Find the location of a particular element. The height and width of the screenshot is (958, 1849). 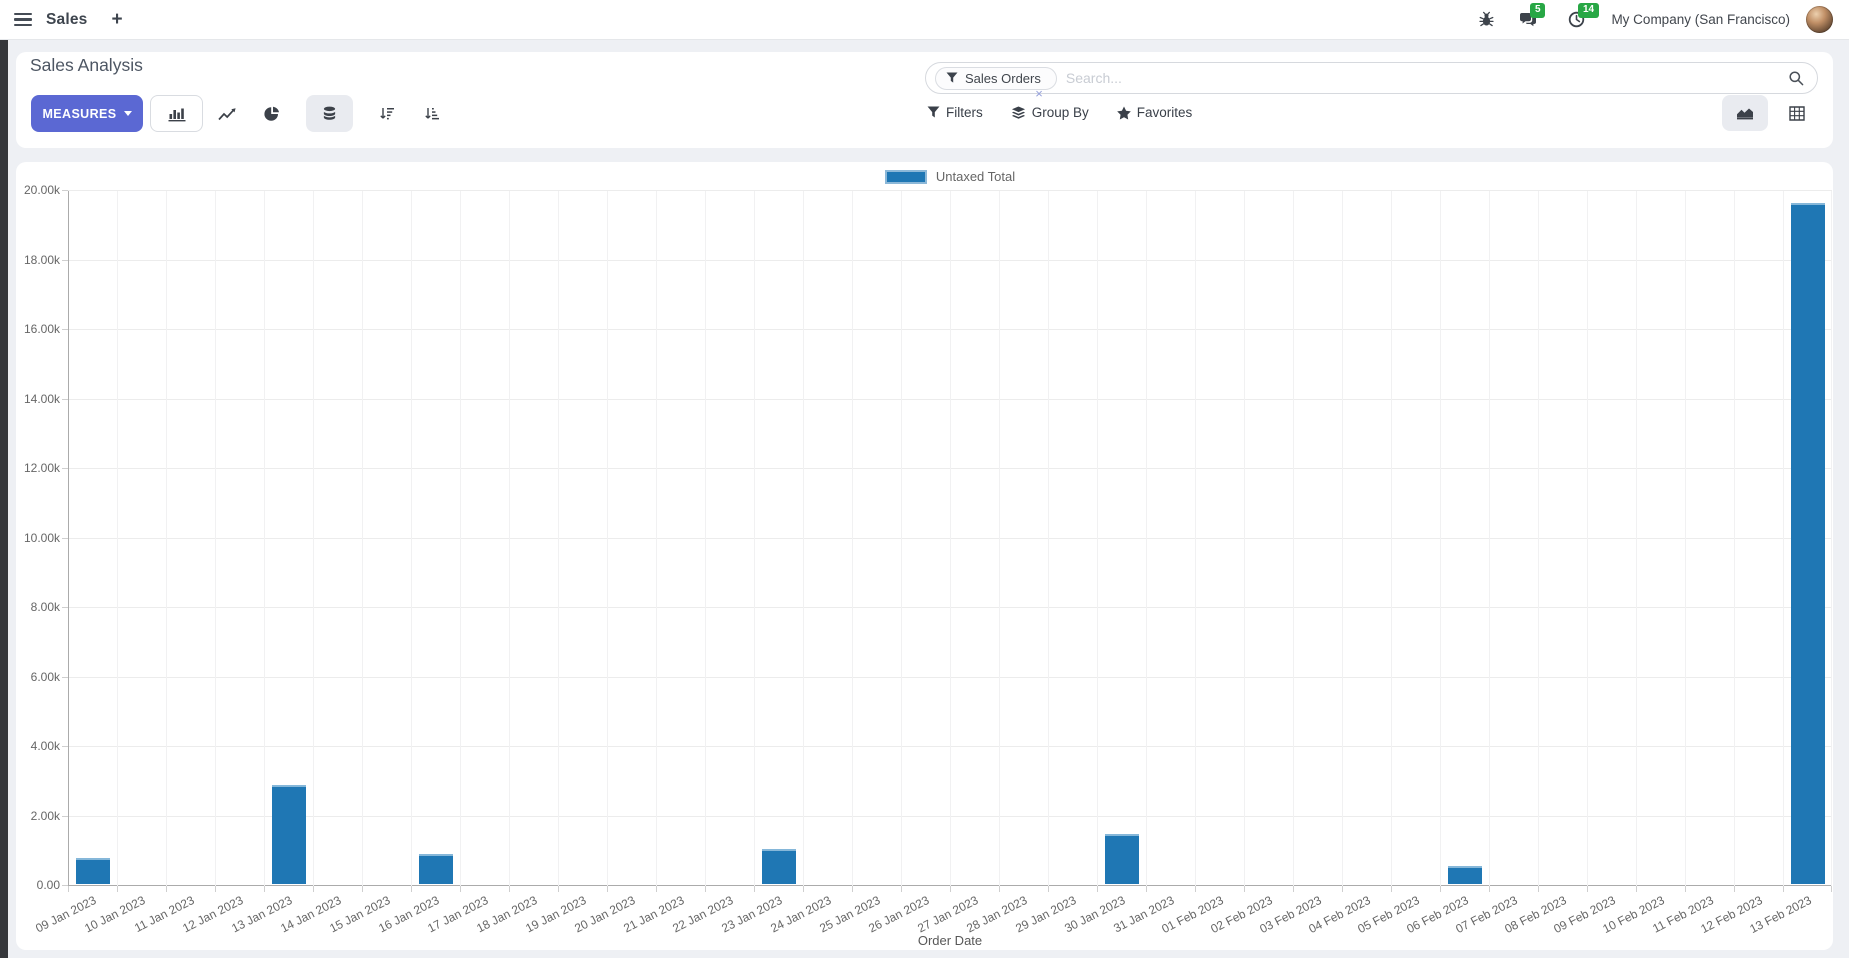

control-panel: Sales Analysis MEASURES is located at coordinates (924, 100).